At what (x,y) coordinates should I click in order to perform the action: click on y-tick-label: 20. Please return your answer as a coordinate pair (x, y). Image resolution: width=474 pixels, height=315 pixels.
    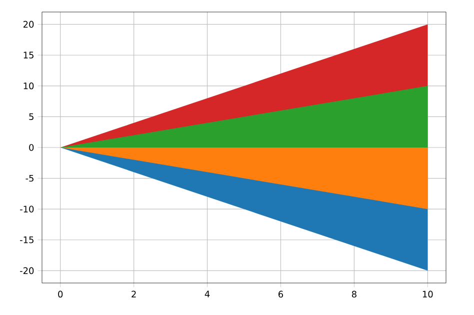
    Looking at the image, I should click on (28, 24).